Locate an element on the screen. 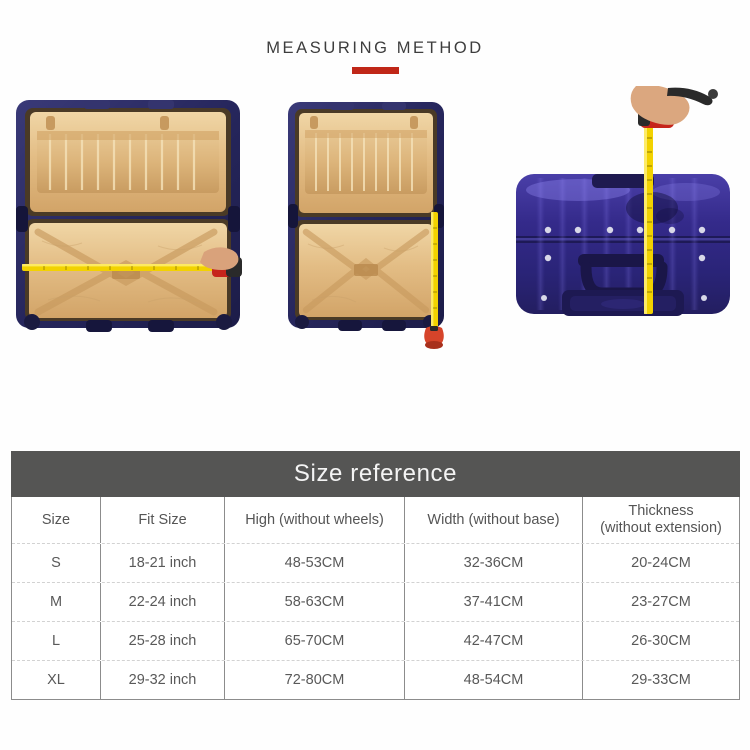  cell-size: M is located at coordinates (56, 601).